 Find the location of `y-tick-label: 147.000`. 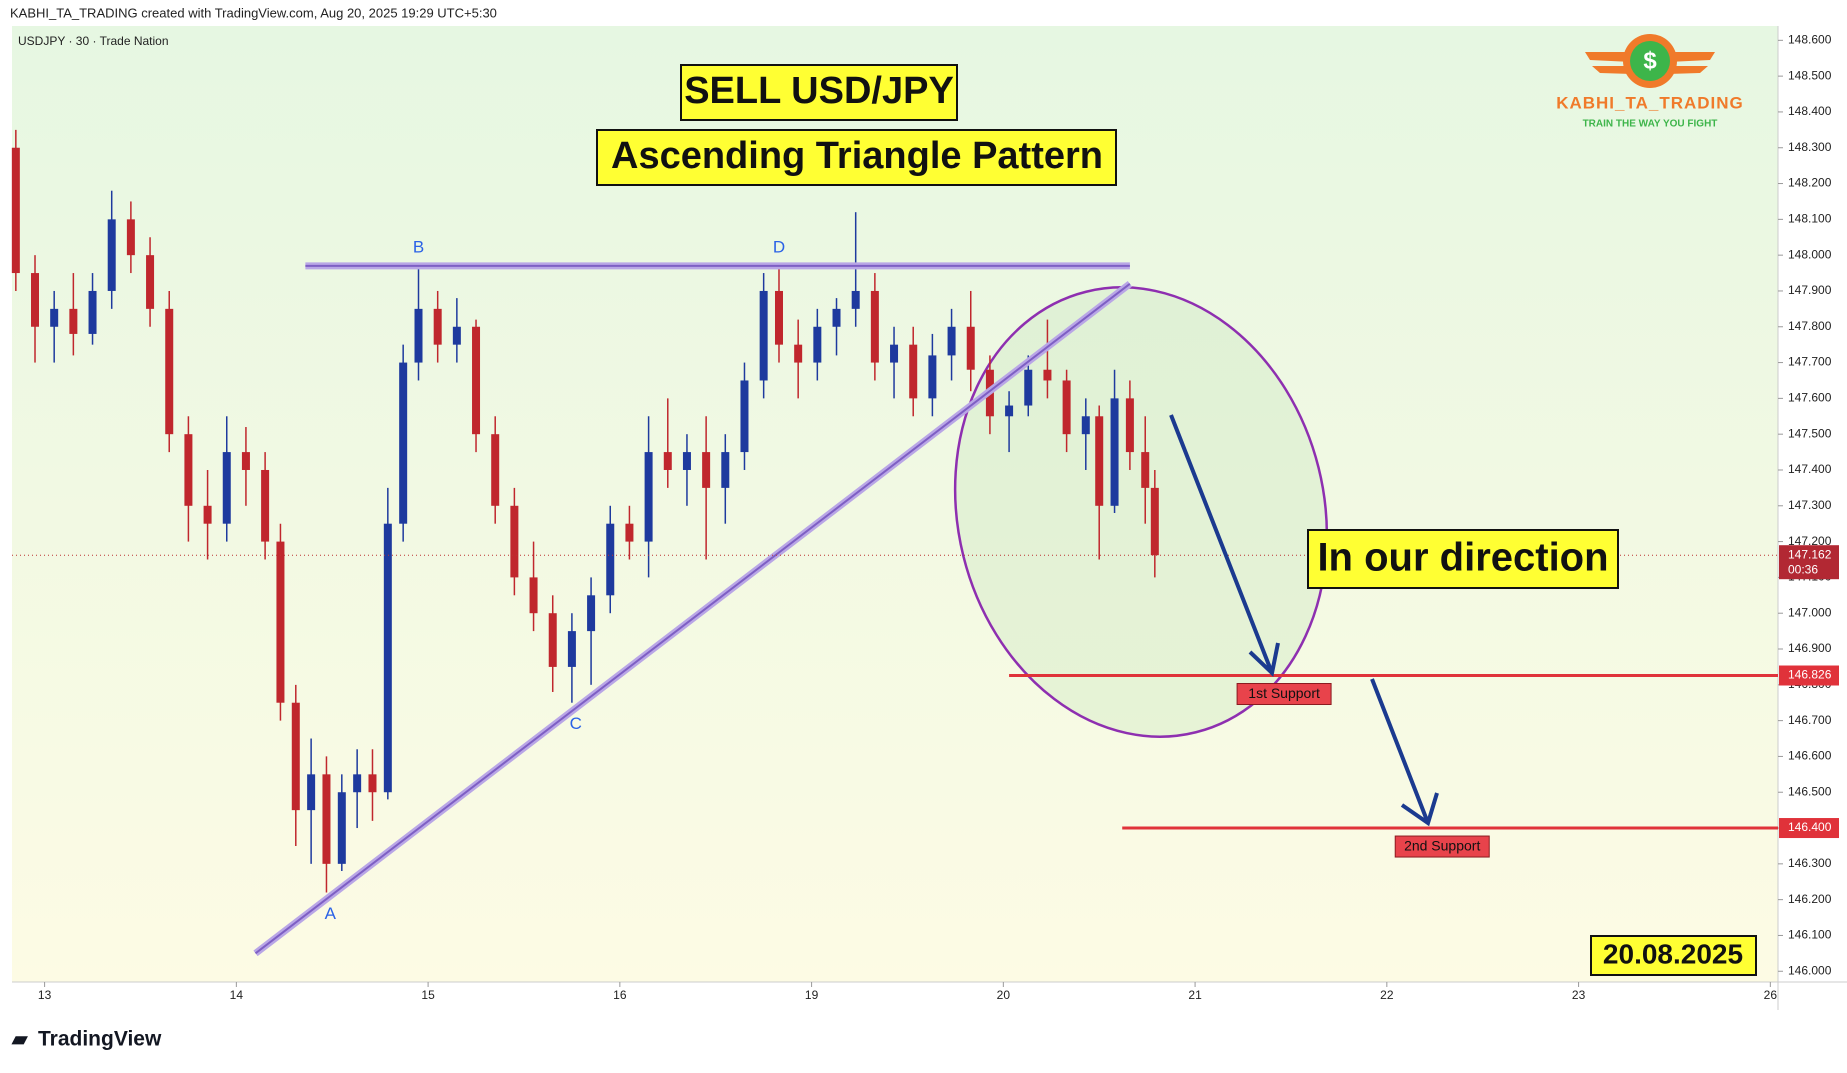

y-tick-label: 147.000 is located at coordinates (1810, 612).